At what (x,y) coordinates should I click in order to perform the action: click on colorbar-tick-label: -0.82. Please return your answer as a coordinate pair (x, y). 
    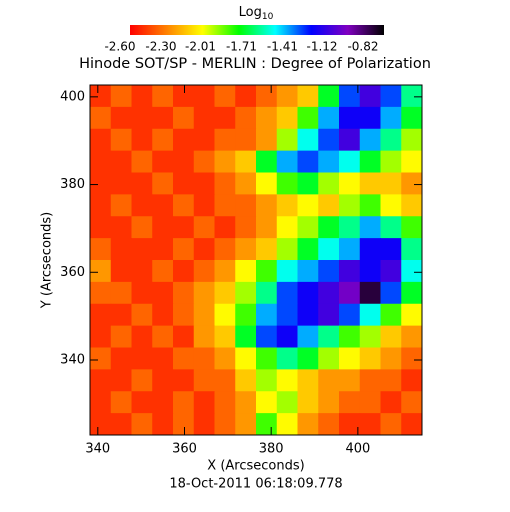
    Looking at the image, I should click on (362, 47).